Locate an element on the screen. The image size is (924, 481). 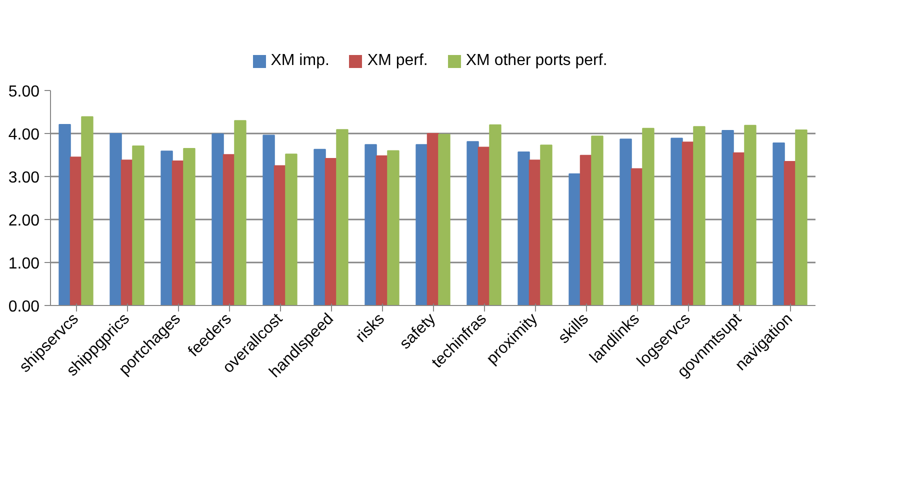
y-tick-label: 0.00 is located at coordinates (24, 307).